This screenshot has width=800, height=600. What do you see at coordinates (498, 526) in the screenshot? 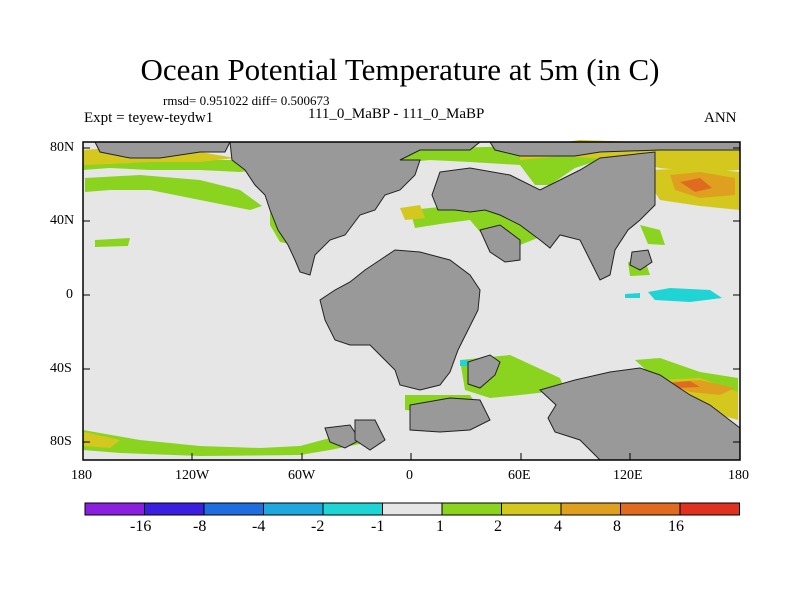
I see `colorbar-label: 2` at bounding box center [498, 526].